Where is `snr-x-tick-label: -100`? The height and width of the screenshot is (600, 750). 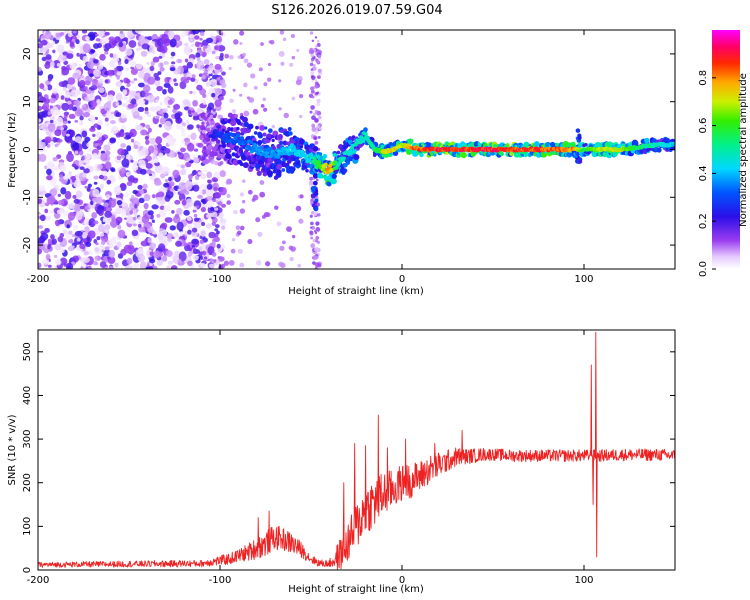
snr-x-tick-label: -100 is located at coordinates (220, 580).